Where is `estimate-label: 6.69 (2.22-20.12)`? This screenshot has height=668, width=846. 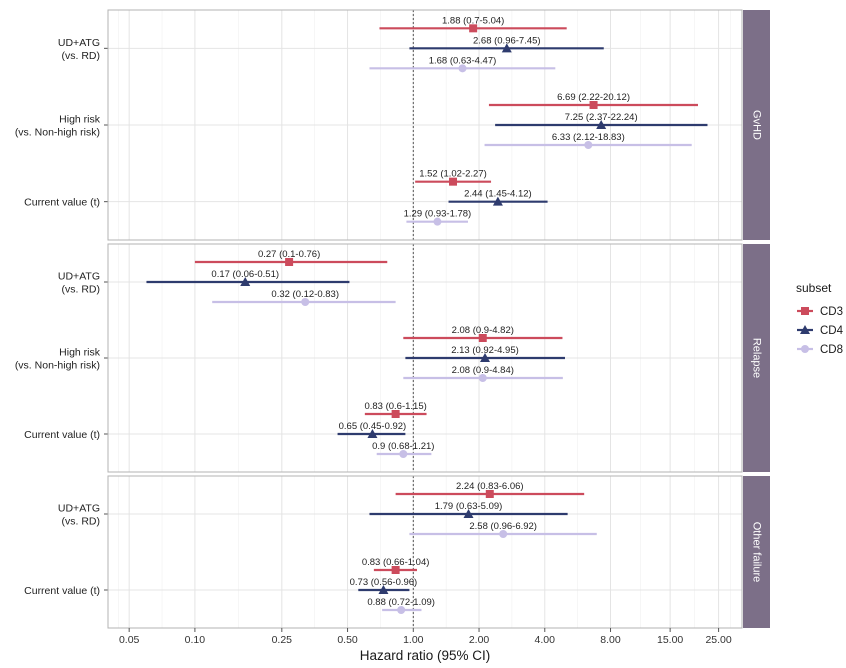 estimate-label: 6.69 (2.22-20.12) is located at coordinates (593, 97).